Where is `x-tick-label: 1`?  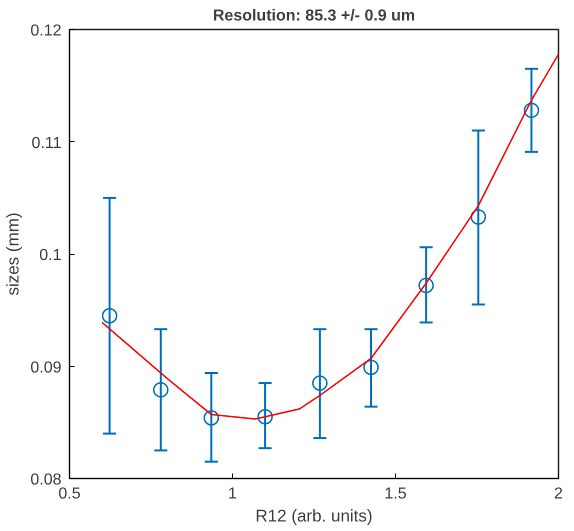
x-tick-label: 1 is located at coordinates (233, 494).